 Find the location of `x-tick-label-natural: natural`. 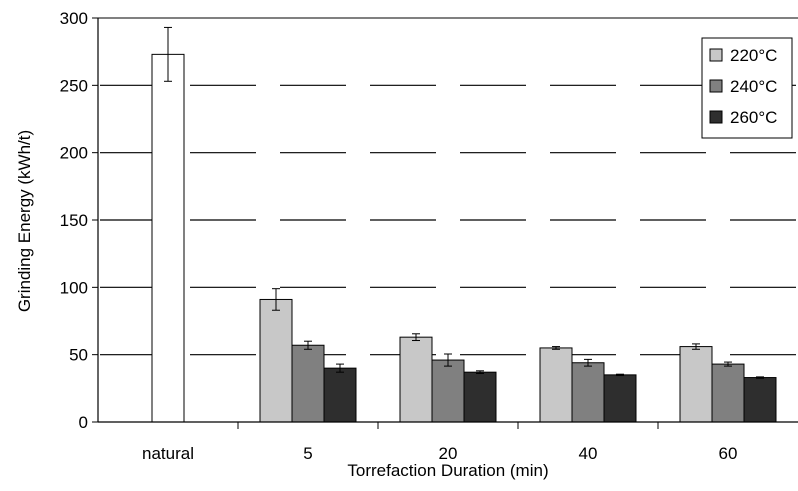

x-tick-label-natural: natural is located at coordinates (168, 453).